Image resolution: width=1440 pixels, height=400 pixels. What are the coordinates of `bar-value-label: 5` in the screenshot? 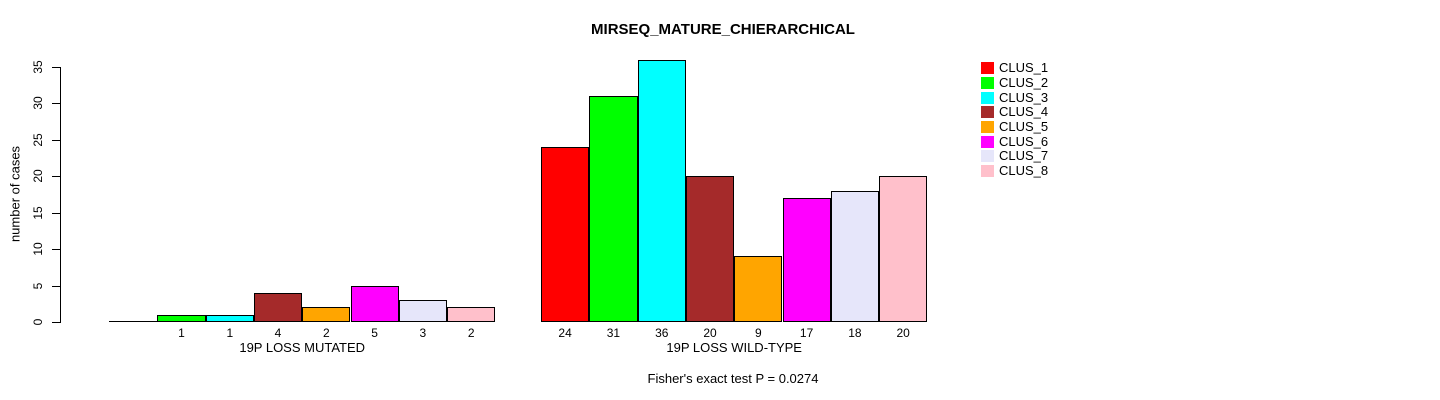 It's located at (374, 333).